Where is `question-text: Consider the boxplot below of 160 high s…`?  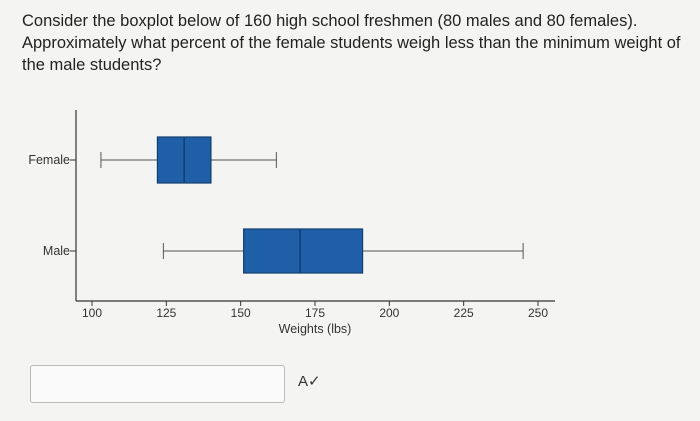 question-text: Consider the boxplot below of 160 high s… is located at coordinates (351, 43).